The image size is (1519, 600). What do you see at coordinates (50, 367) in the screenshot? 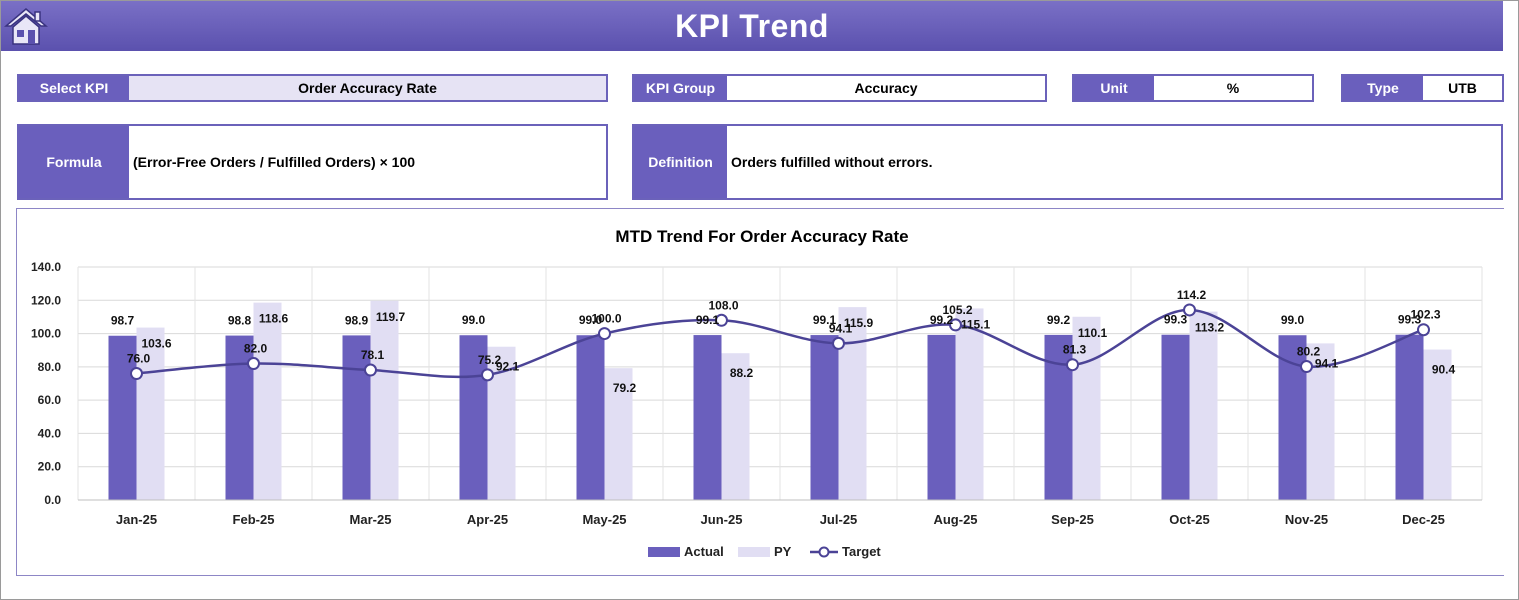
I see `y-tick-label: 80.0` at bounding box center [50, 367].